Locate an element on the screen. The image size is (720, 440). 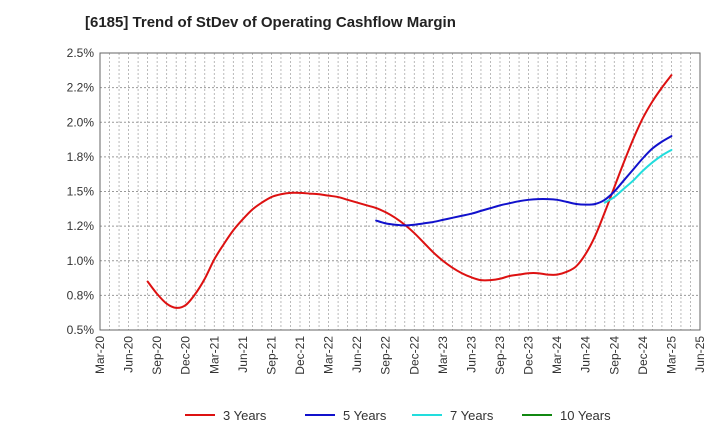
x-tick-label: Jun-25 is located at coordinates (700, 354).